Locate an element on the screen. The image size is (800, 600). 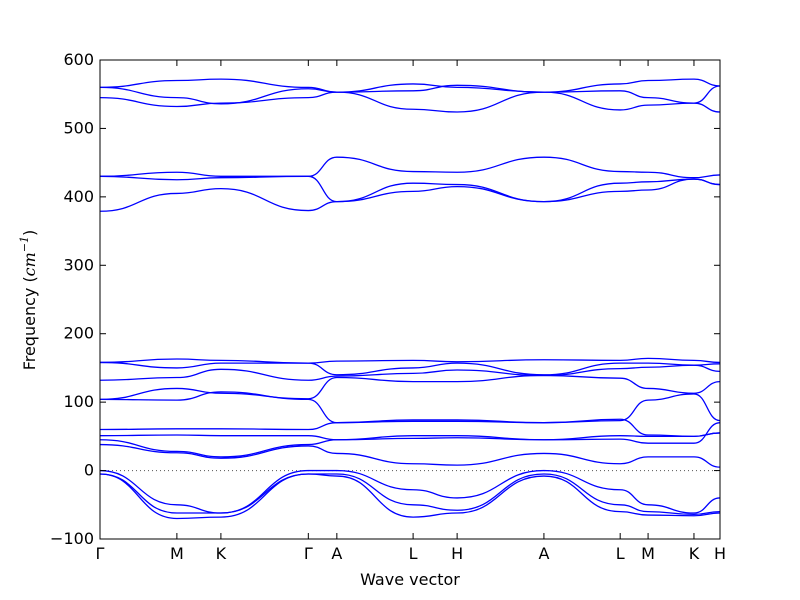
y-tick-label: 600 is located at coordinates (78, 59).